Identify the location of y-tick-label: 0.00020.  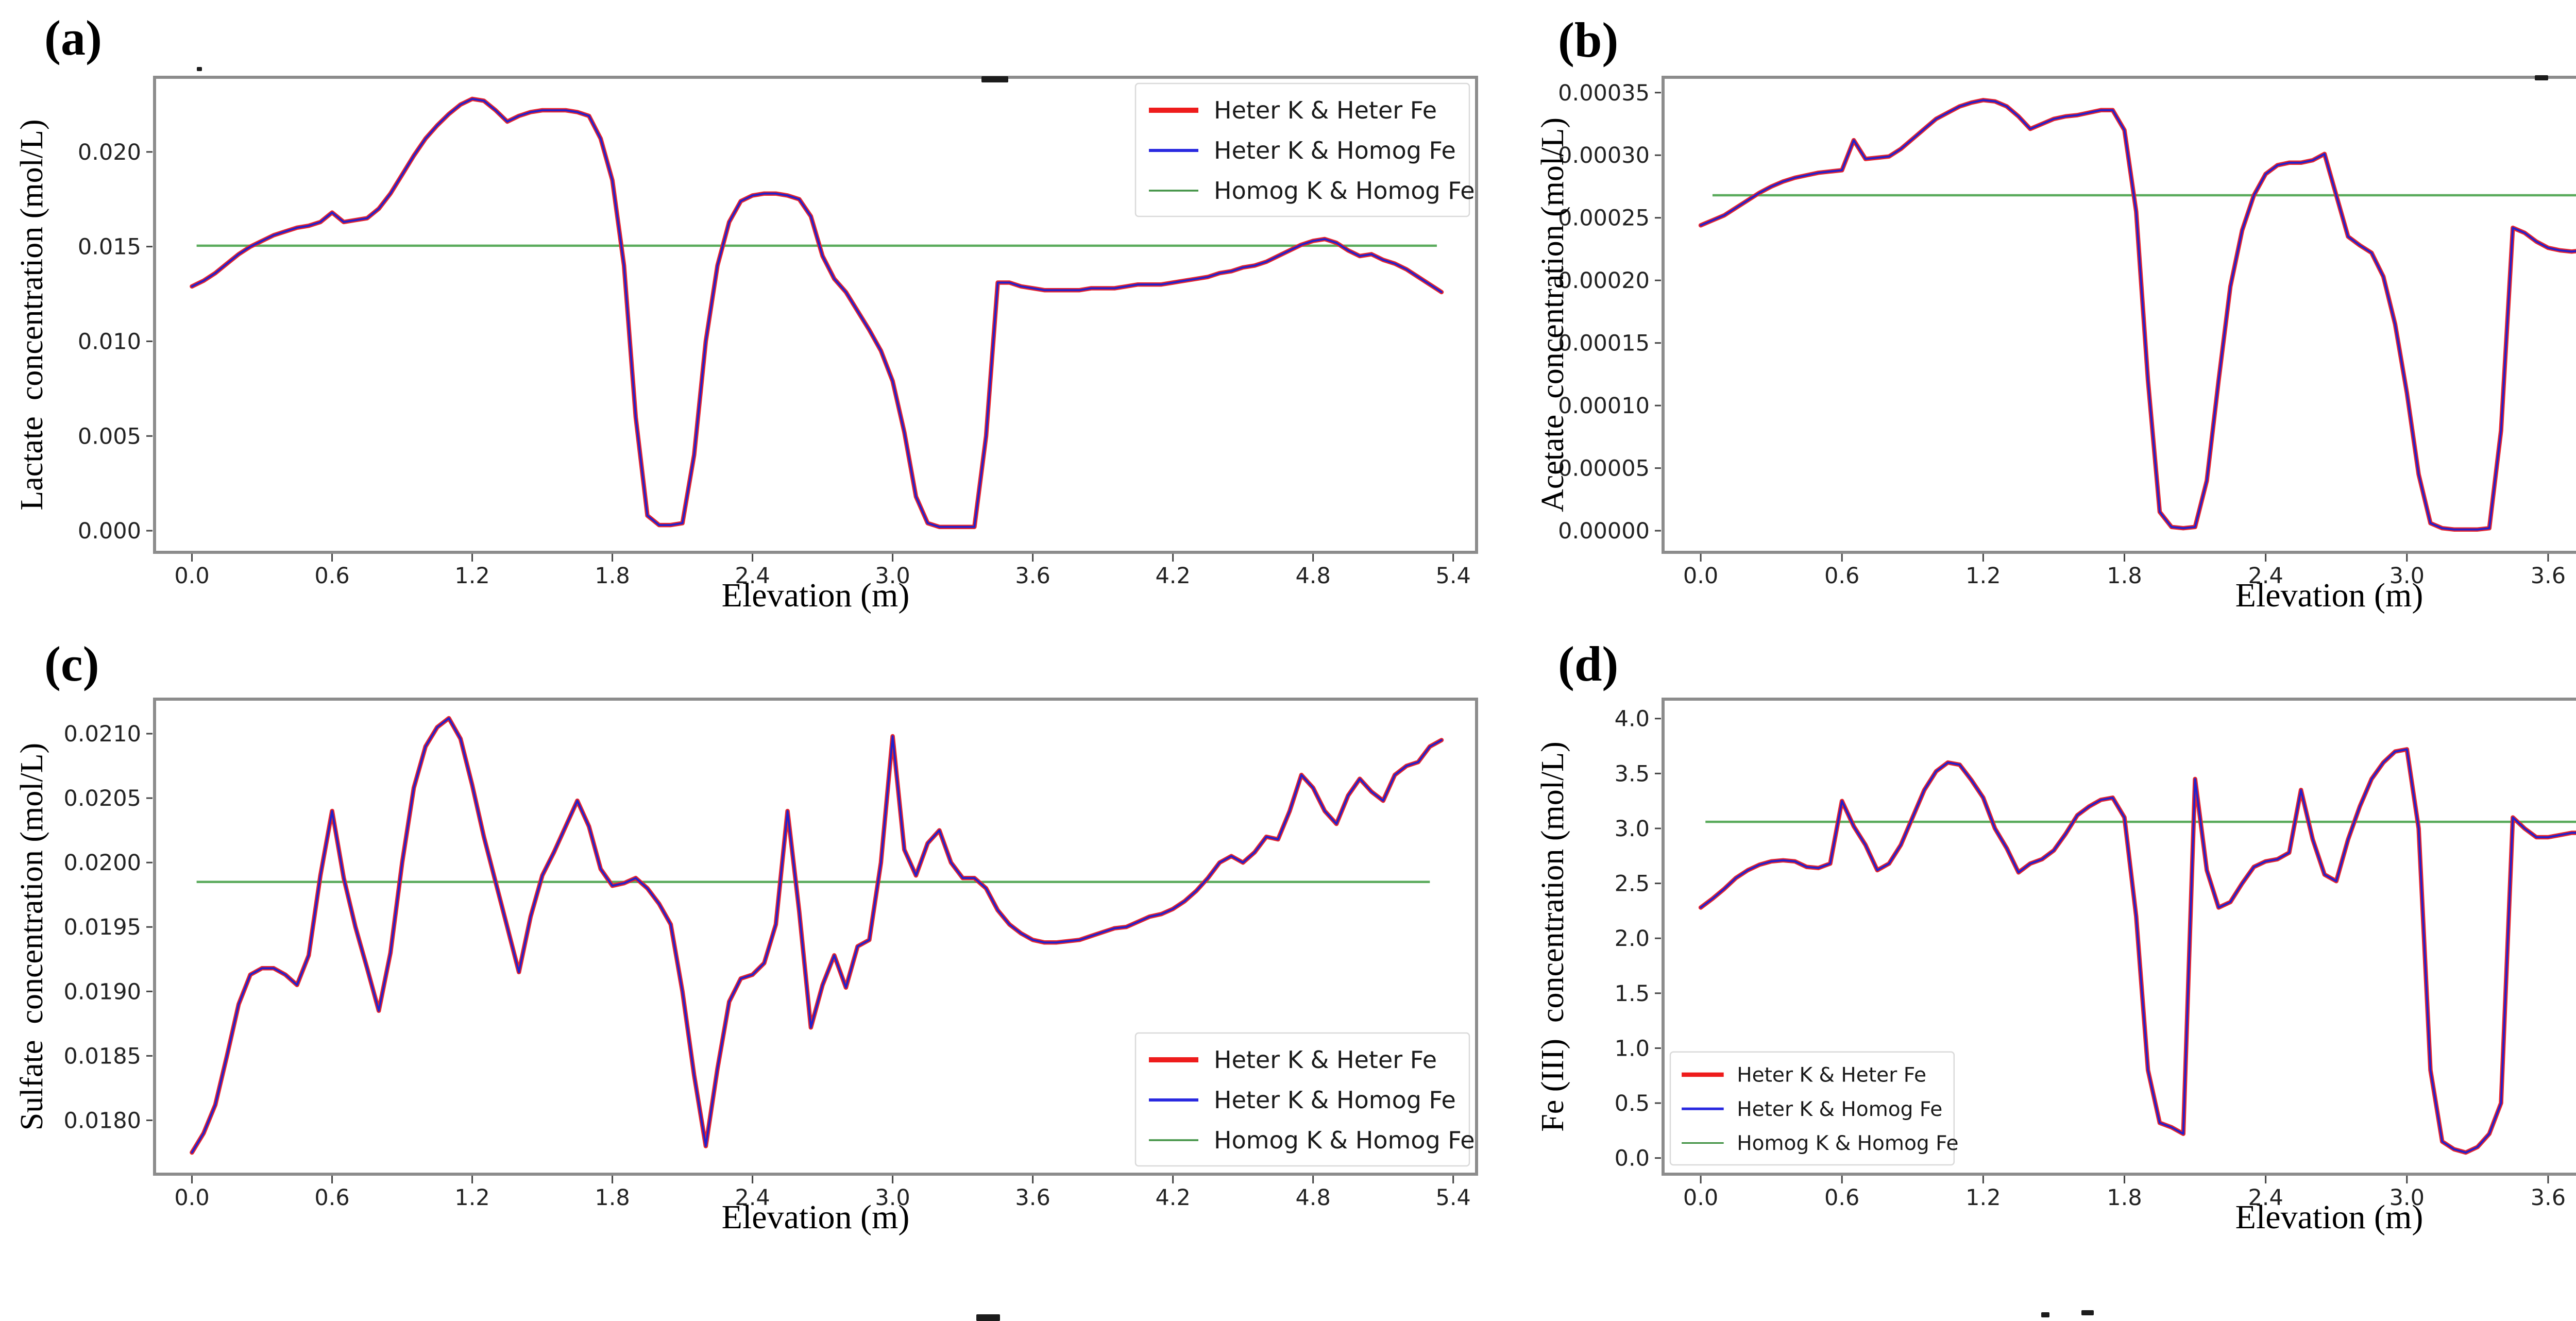
(1604, 281).